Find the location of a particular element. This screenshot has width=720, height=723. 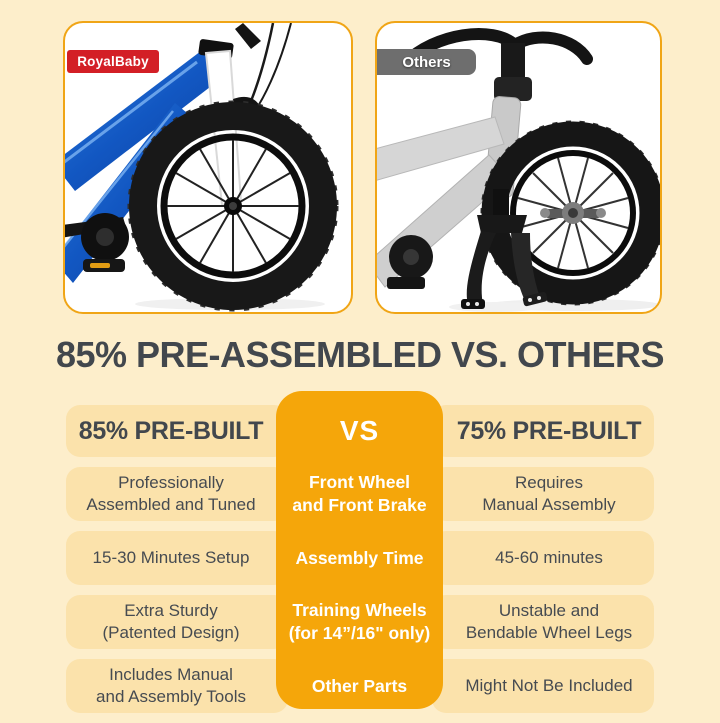

main-heading: 85% PRE-ASSEMBLED VS. OTHERS is located at coordinates (360, 354).